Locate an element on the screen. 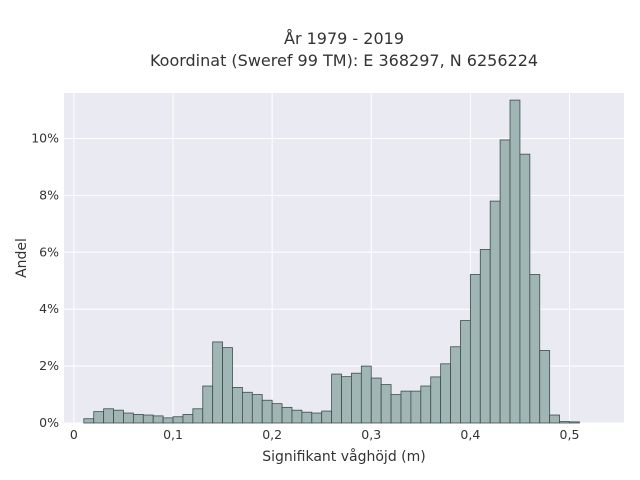 The width and height of the screenshot is (640, 480). y-axis-label: Andel is located at coordinates (22, 258).